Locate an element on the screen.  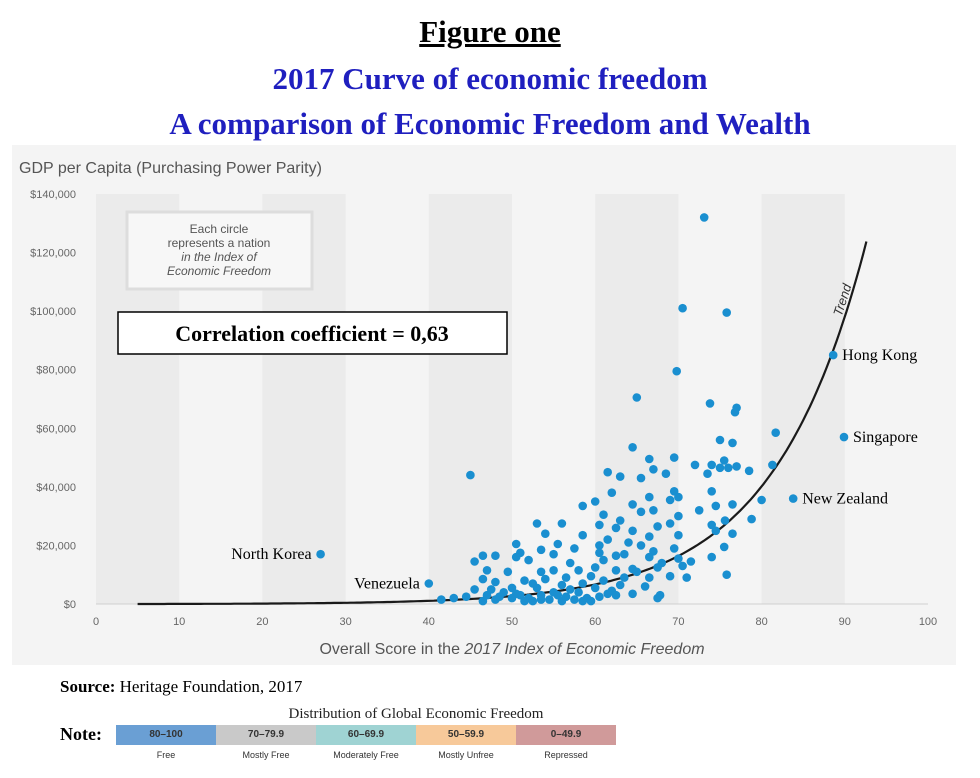
y-tick-label: $40,000 is located at coordinates (56, 488).